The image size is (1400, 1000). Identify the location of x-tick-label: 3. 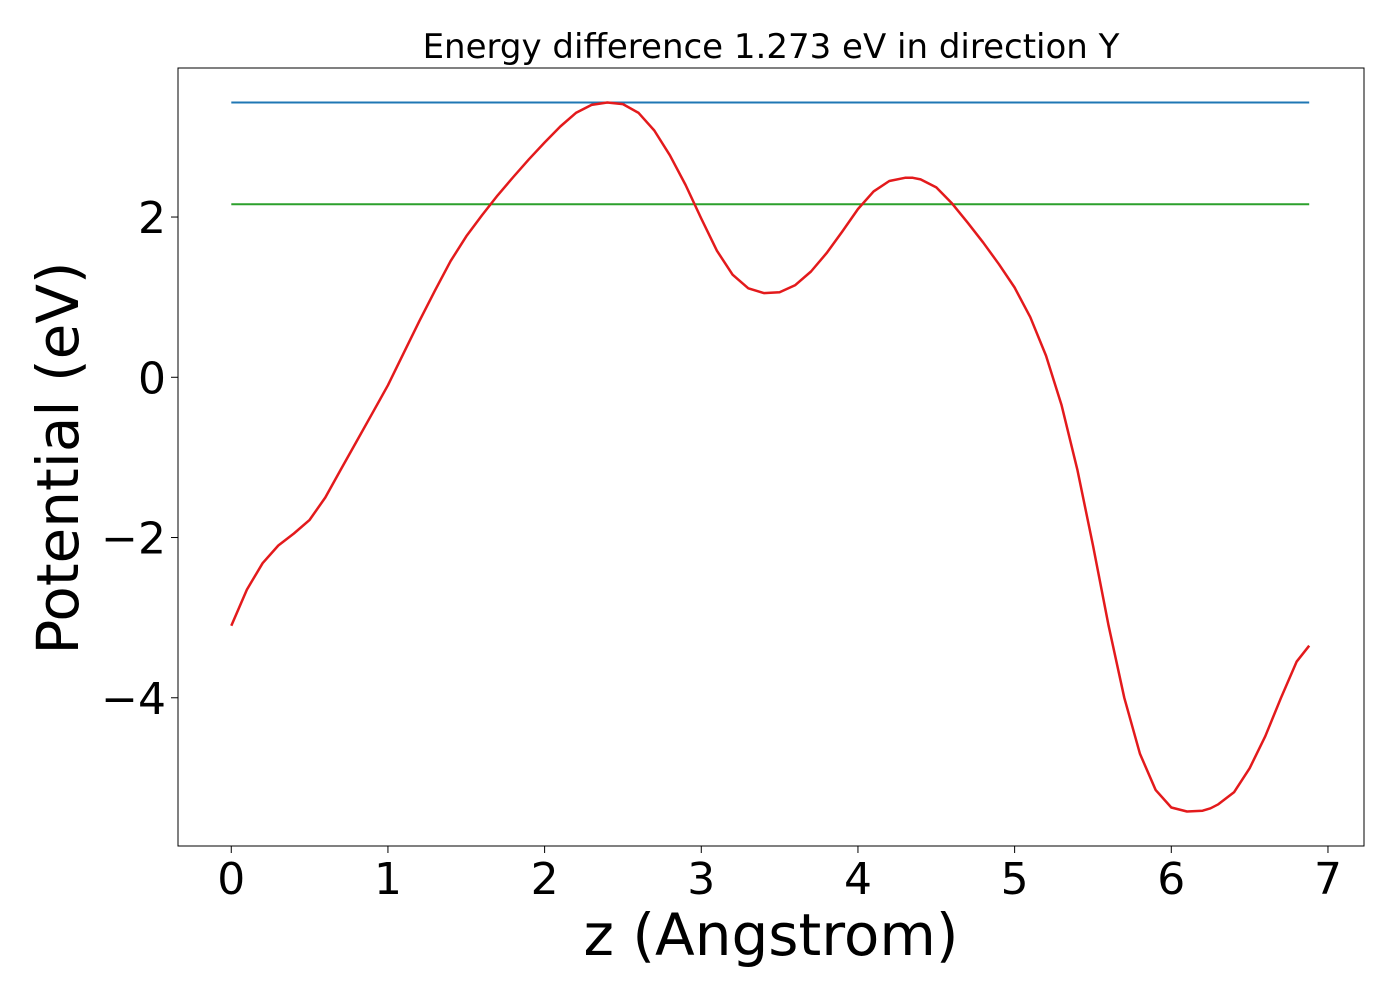
(701, 879).